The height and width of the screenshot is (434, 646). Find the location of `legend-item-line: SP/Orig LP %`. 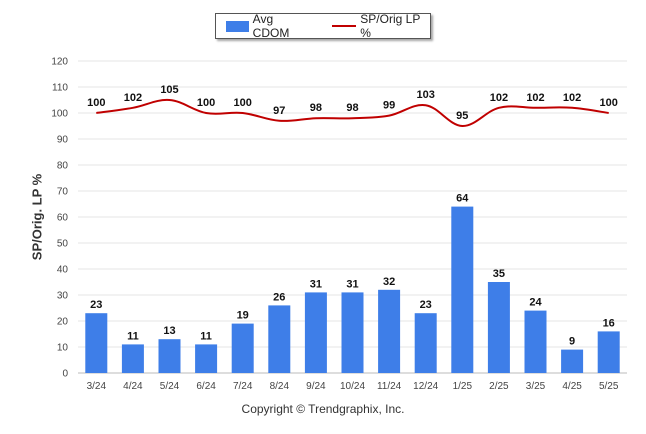

legend-item-line: SP/Orig LP % is located at coordinates (380, 26).